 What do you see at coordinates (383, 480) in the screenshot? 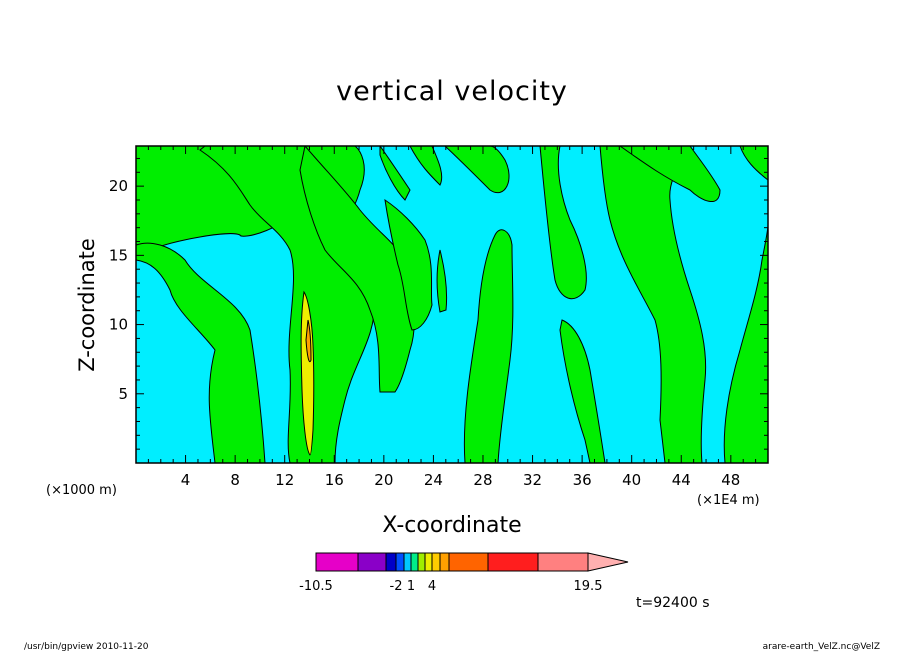
I see `x-tick-label: 20` at bounding box center [383, 480].